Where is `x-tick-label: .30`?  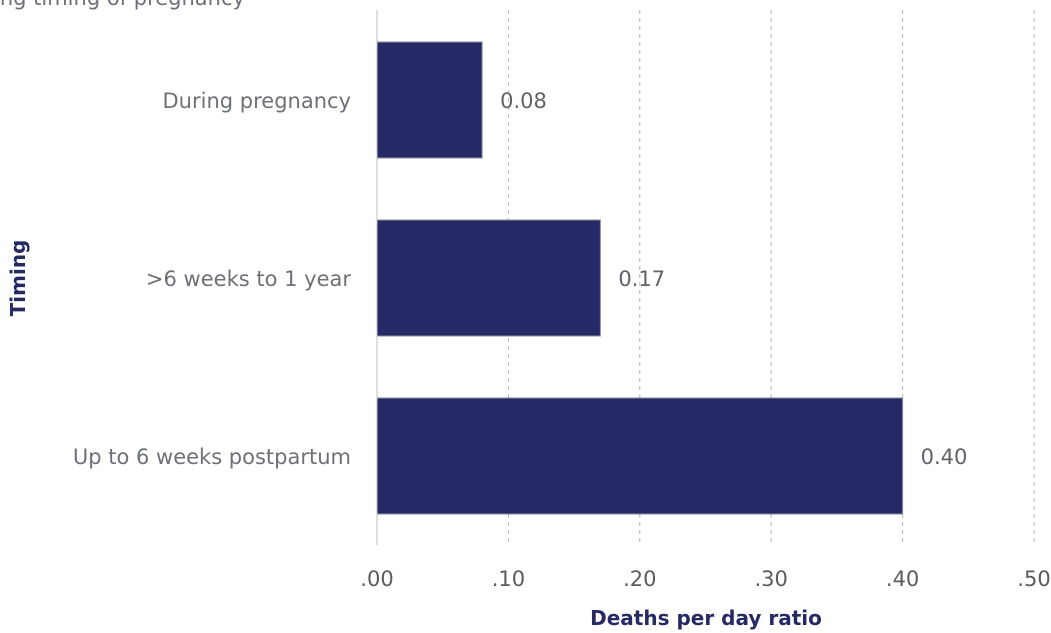 x-tick-label: .30 is located at coordinates (770, 579).